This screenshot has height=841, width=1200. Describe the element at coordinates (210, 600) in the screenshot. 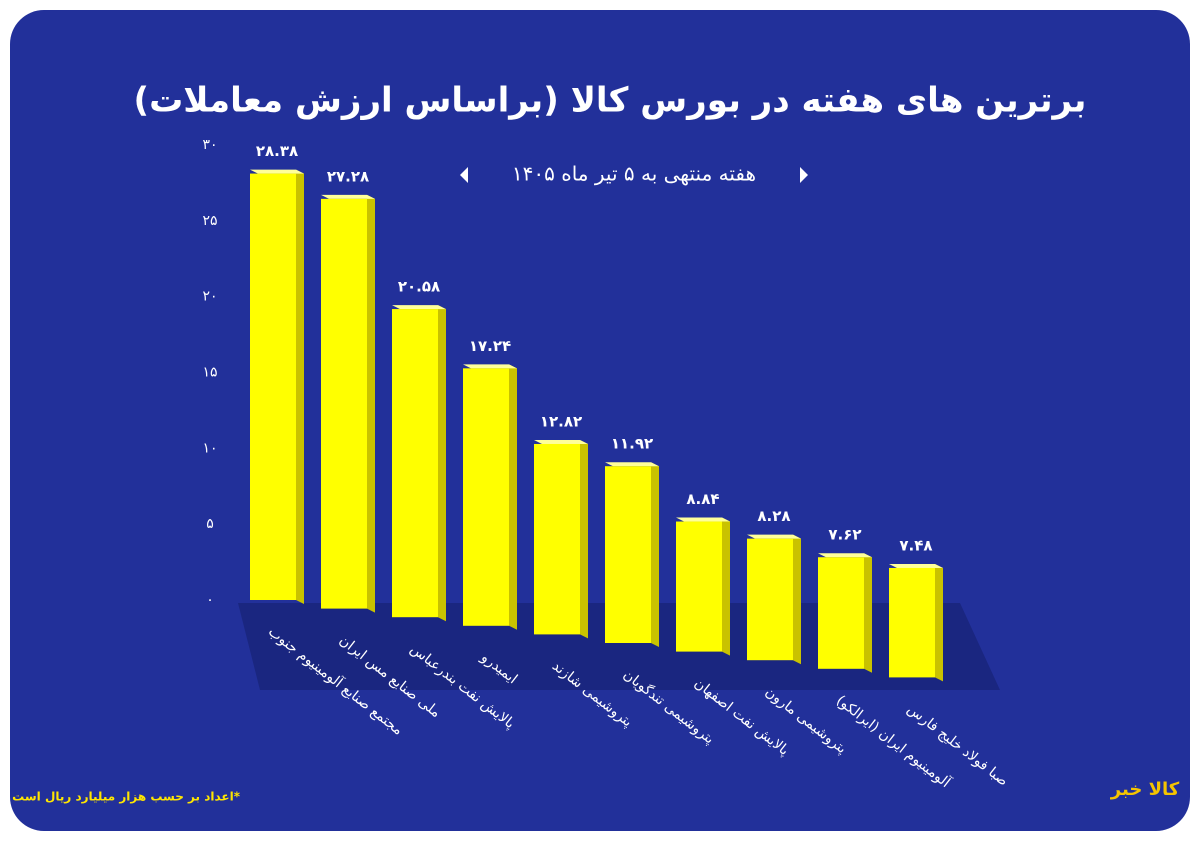

I see `y-tick-label: ۰` at that location.